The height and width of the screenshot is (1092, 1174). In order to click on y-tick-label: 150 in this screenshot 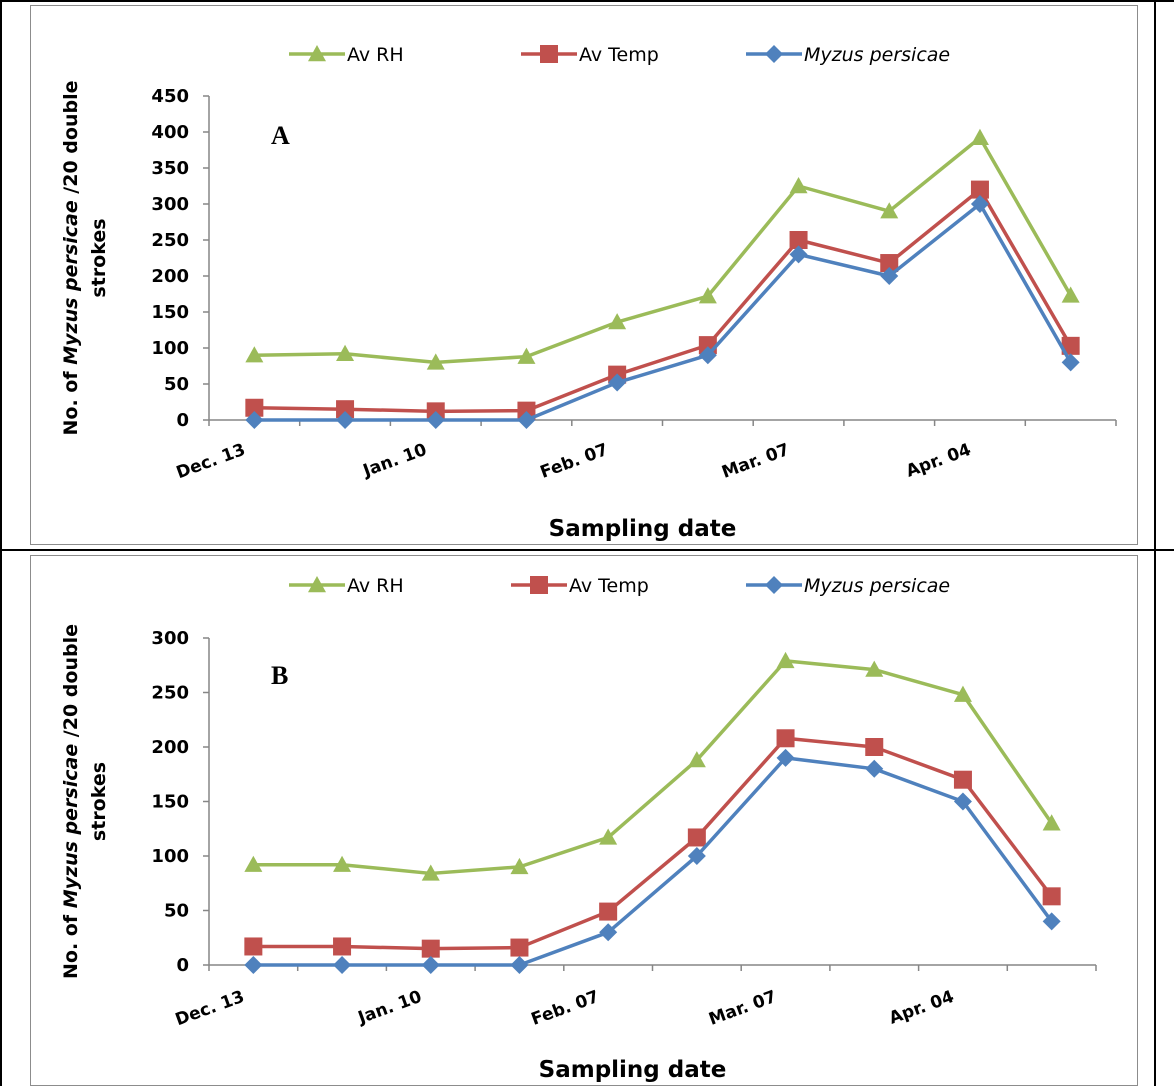, I will do `click(170, 312)`.